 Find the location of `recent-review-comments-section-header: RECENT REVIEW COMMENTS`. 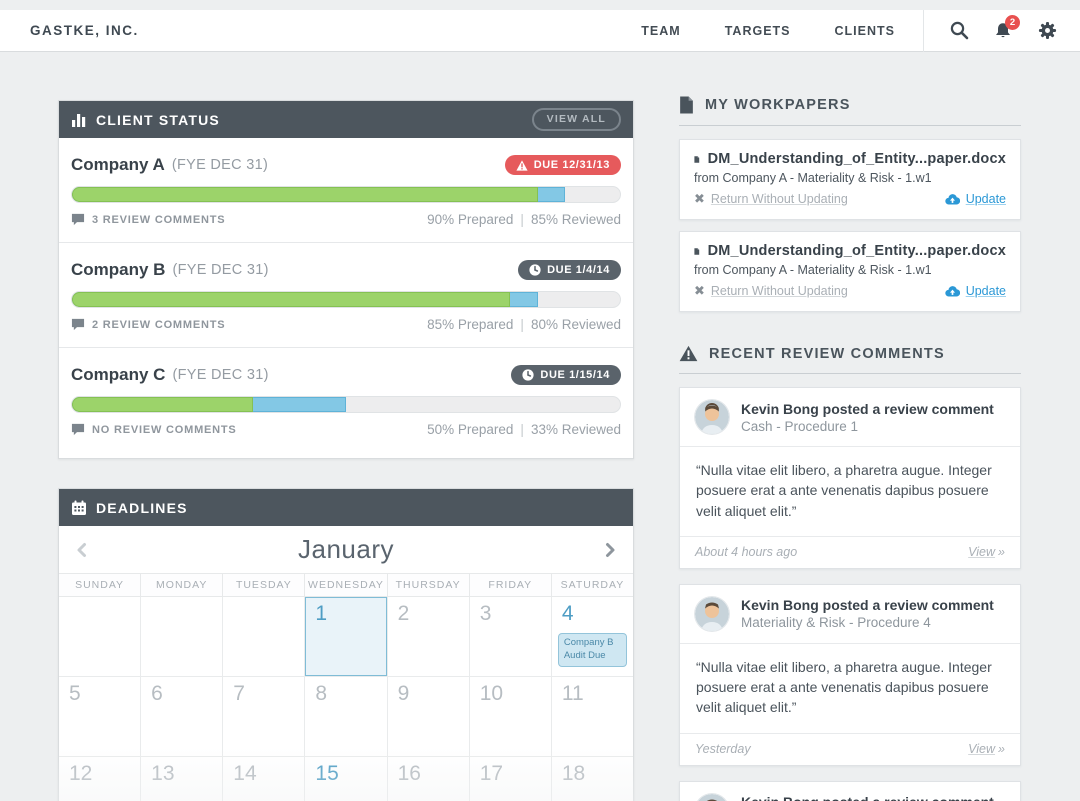

recent-review-comments-section-header: RECENT REVIEW COMMENTS is located at coordinates (850, 359).